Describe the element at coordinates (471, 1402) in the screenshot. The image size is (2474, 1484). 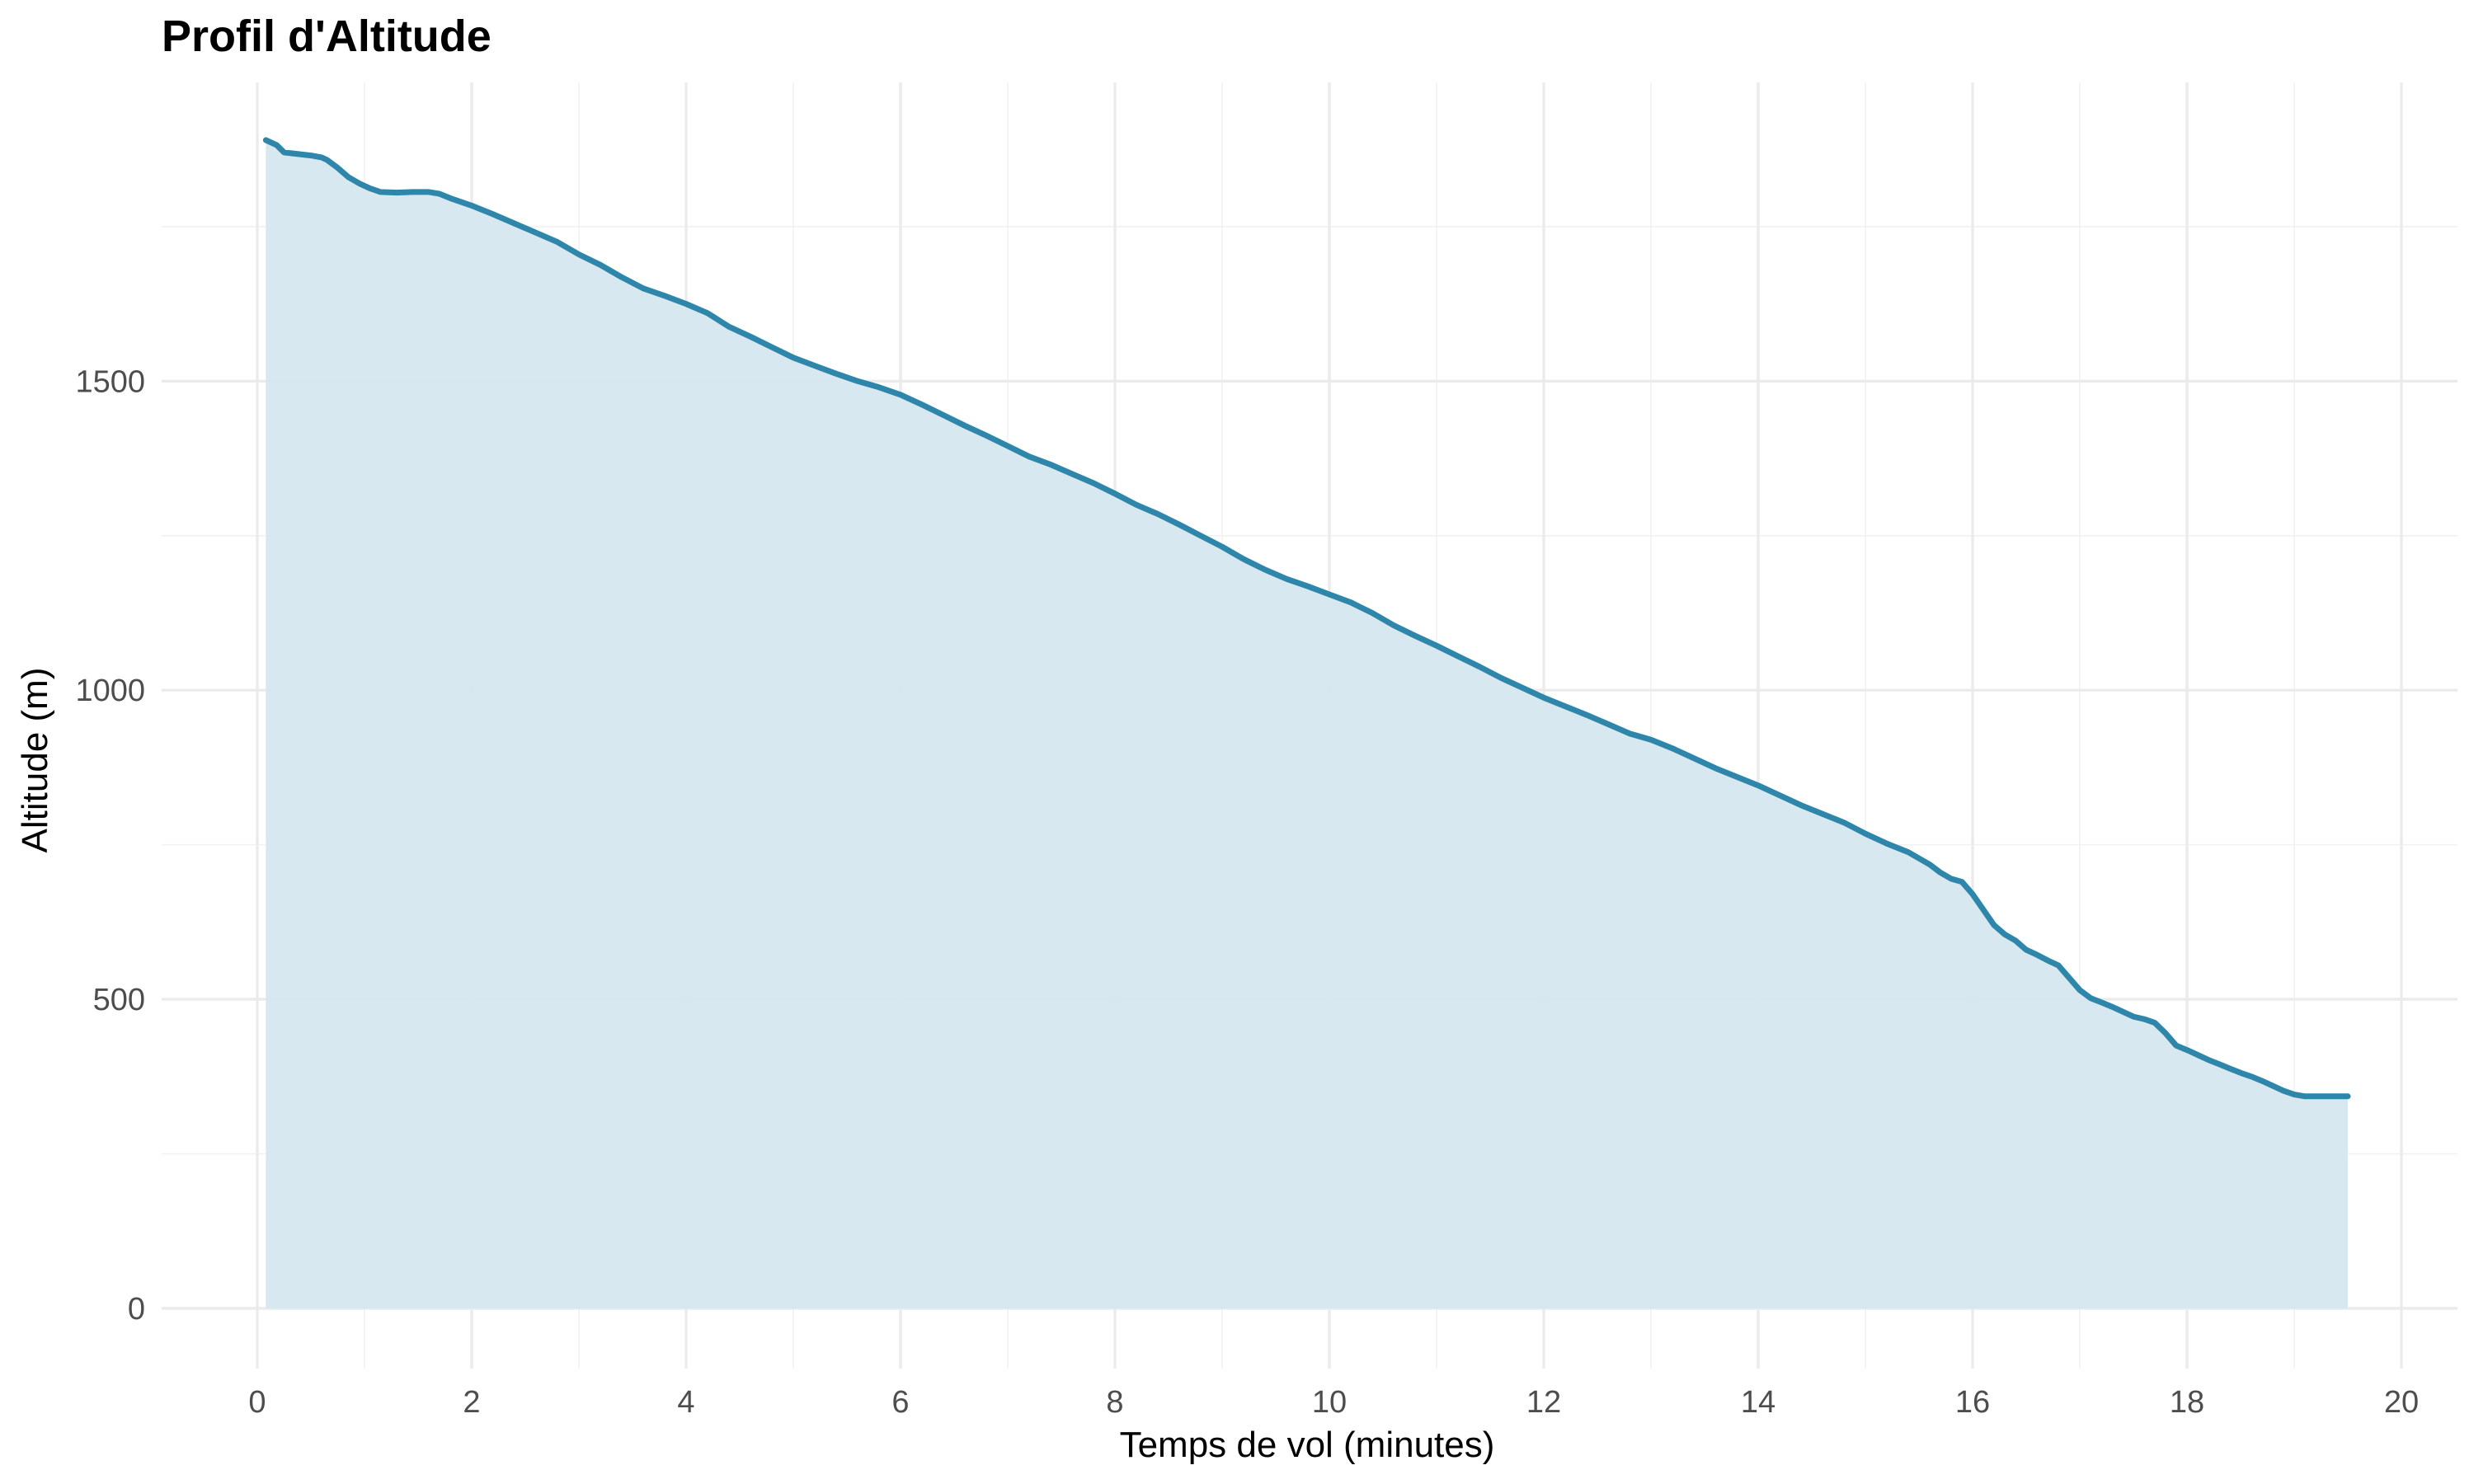
I see `x-tick-label: 2` at that location.